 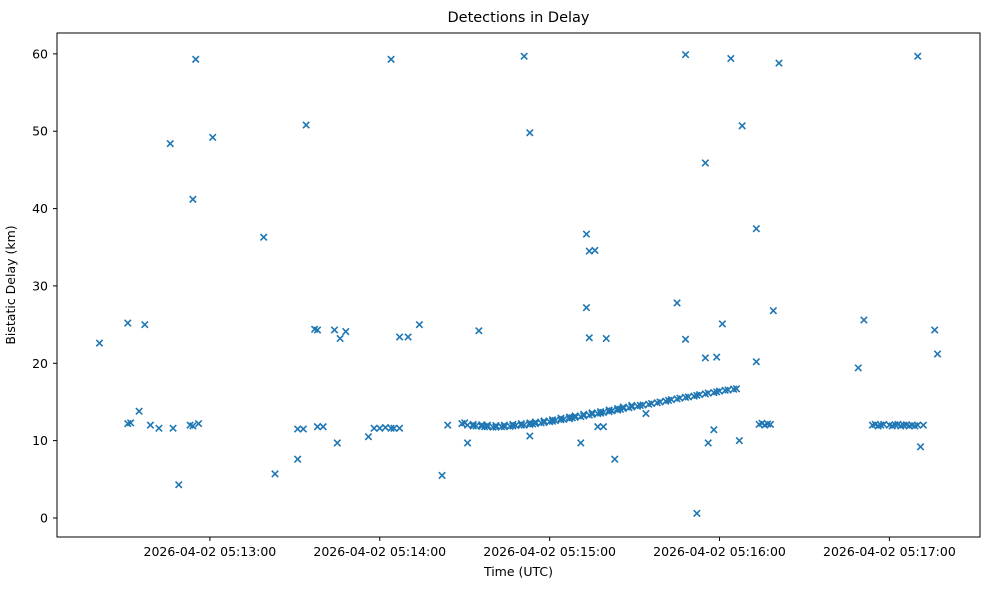 What do you see at coordinates (40, 208) in the screenshot?
I see `y-tick-label: 40` at bounding box center [40, 208].